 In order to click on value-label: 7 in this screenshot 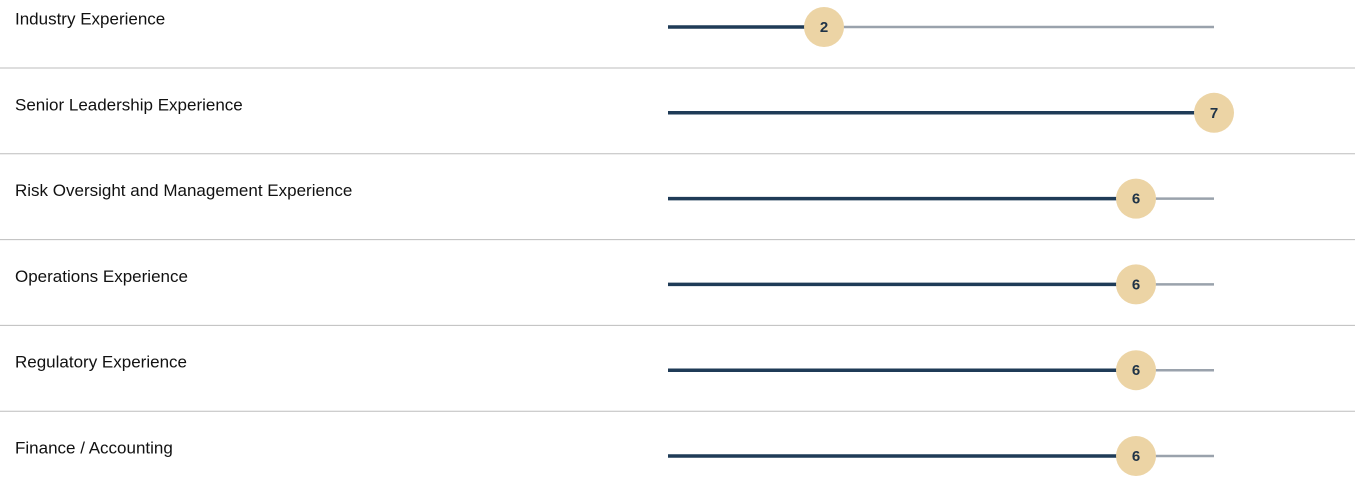, I will do `click(1214, 113)`.